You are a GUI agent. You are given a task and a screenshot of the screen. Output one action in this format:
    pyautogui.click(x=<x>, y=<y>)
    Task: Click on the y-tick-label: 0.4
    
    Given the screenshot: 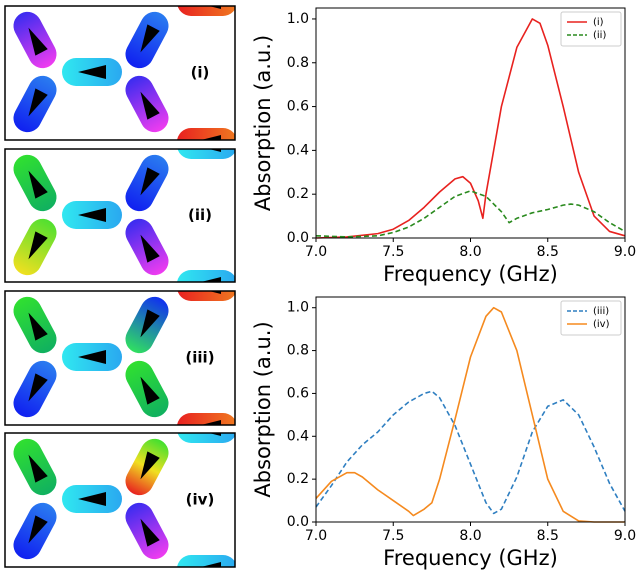 What is the action you would take?
    pyautogui.click(x=298, y=150)
    